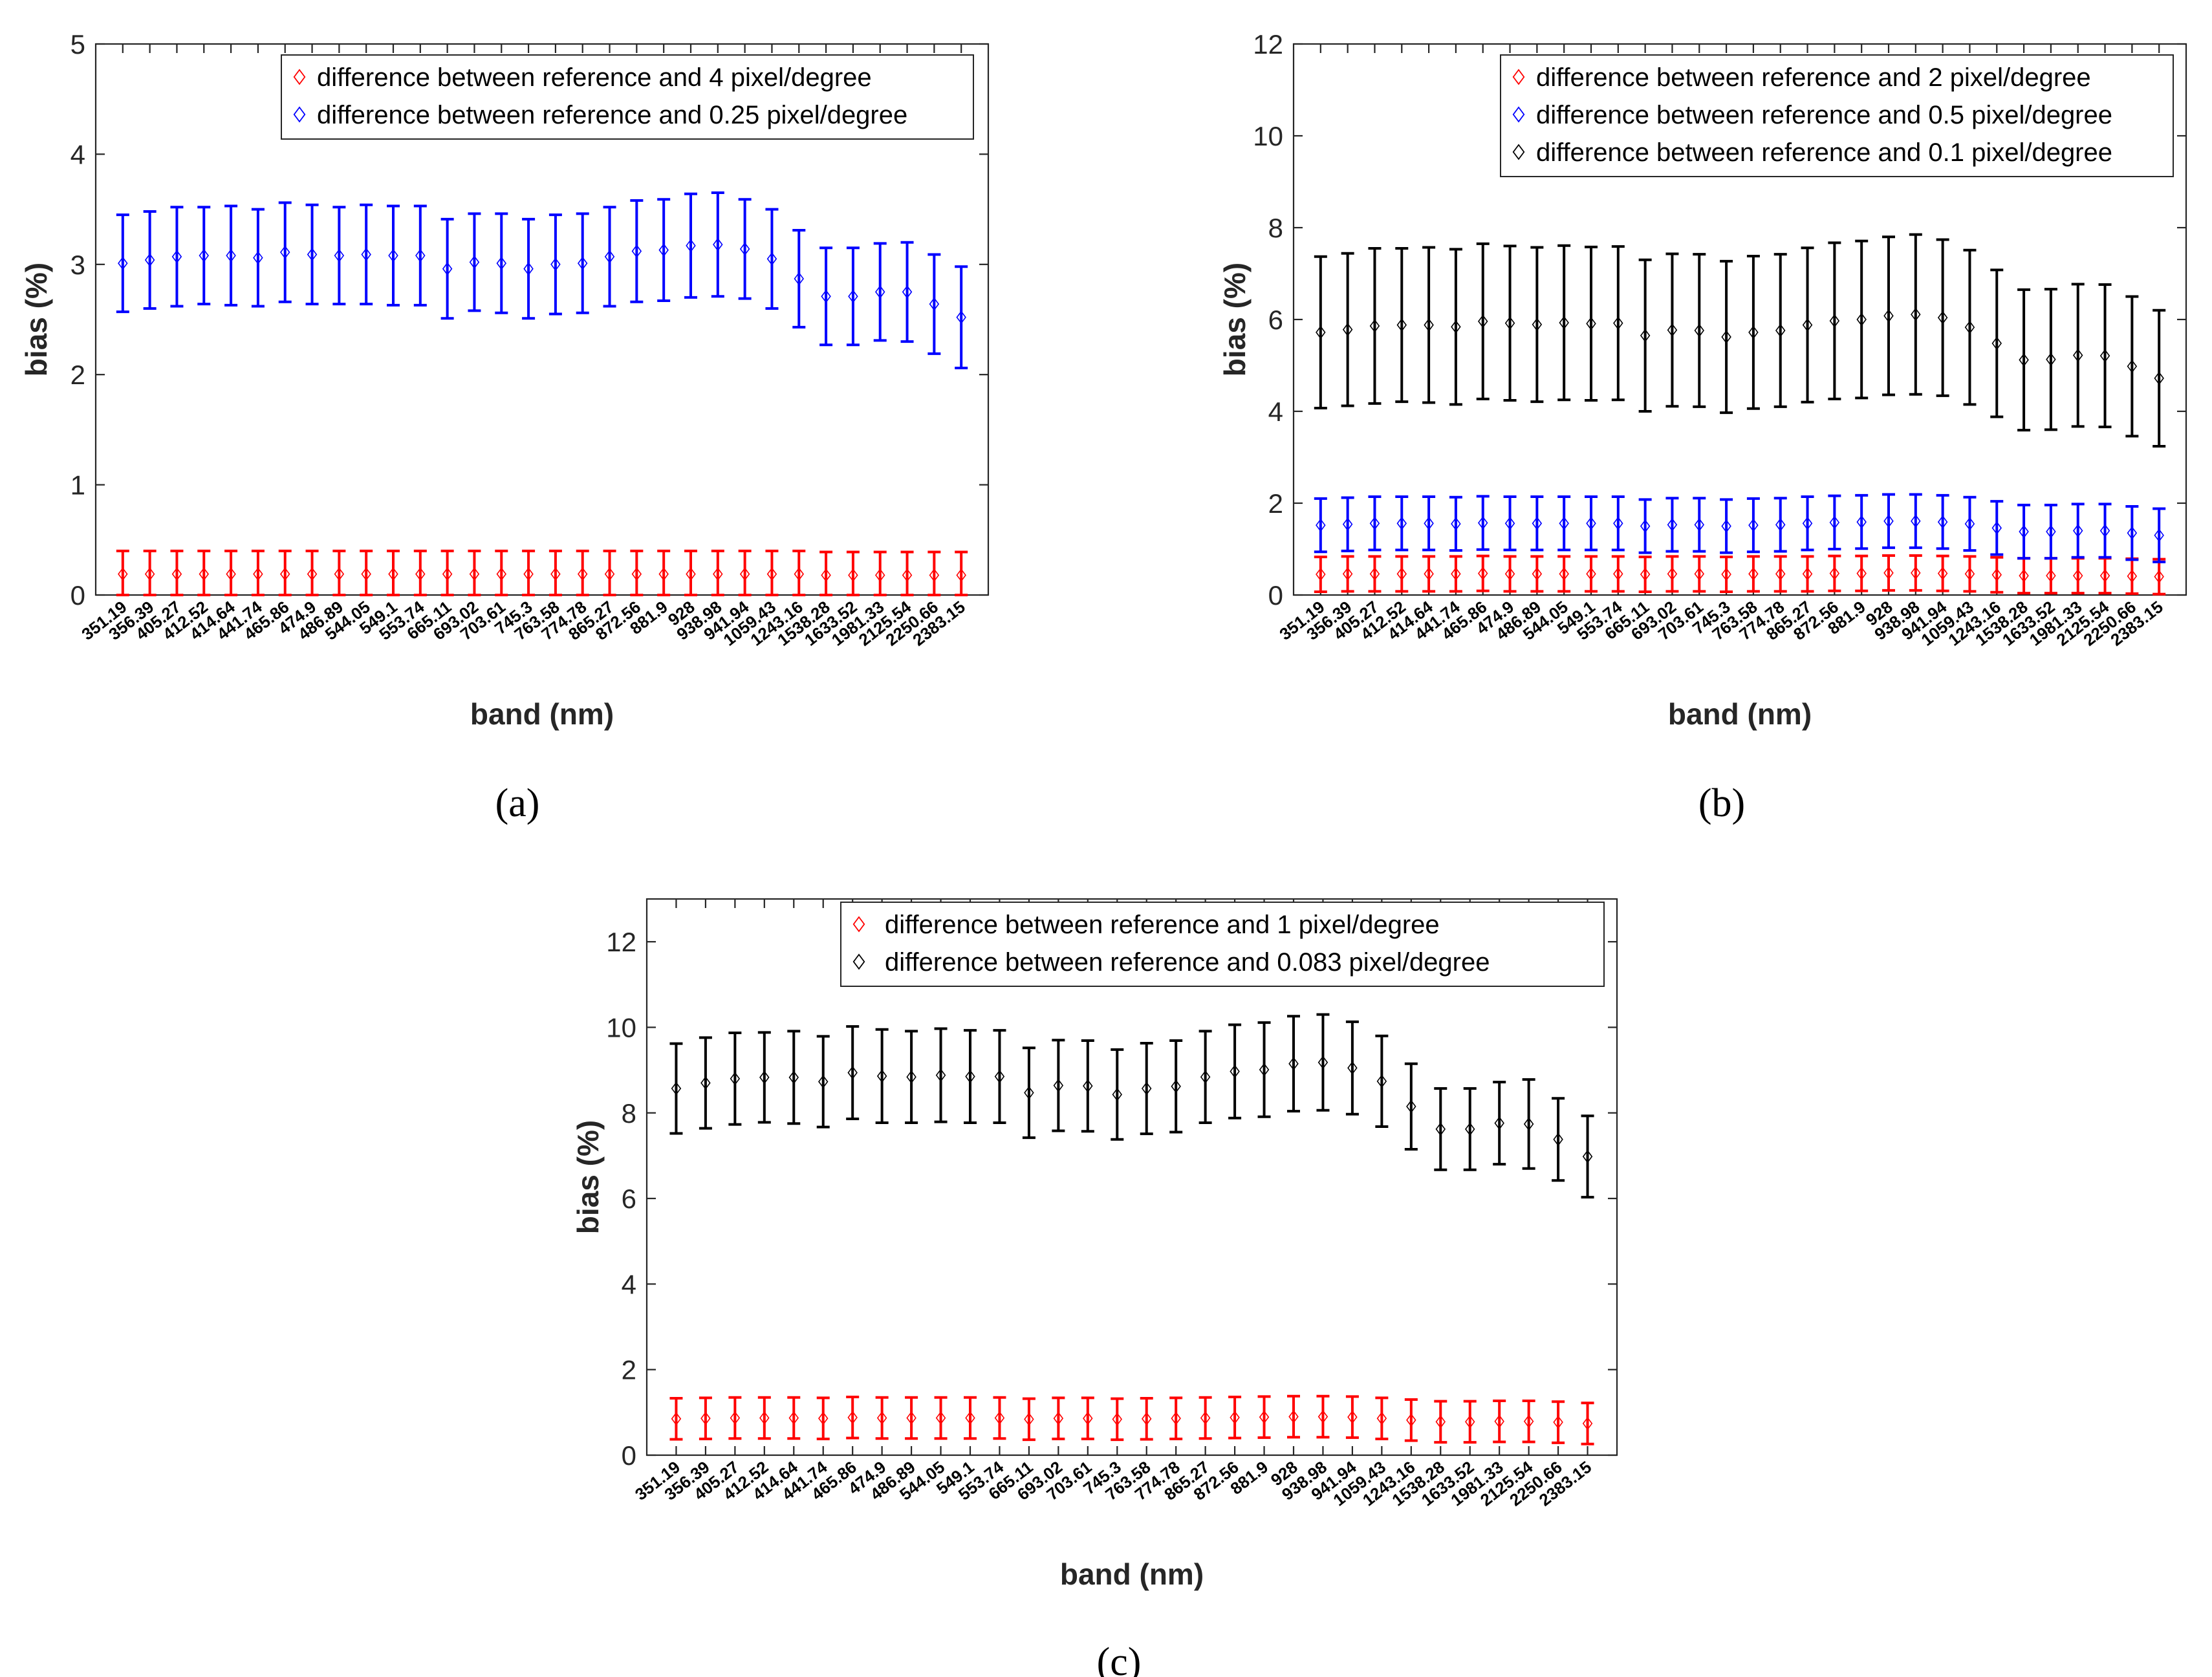 The image size is (2212, 1677). What do you see at coordinates (1268, 136) in the screenshot?
I see `y-tick-label: 10` at bounding box center [1268, 136].